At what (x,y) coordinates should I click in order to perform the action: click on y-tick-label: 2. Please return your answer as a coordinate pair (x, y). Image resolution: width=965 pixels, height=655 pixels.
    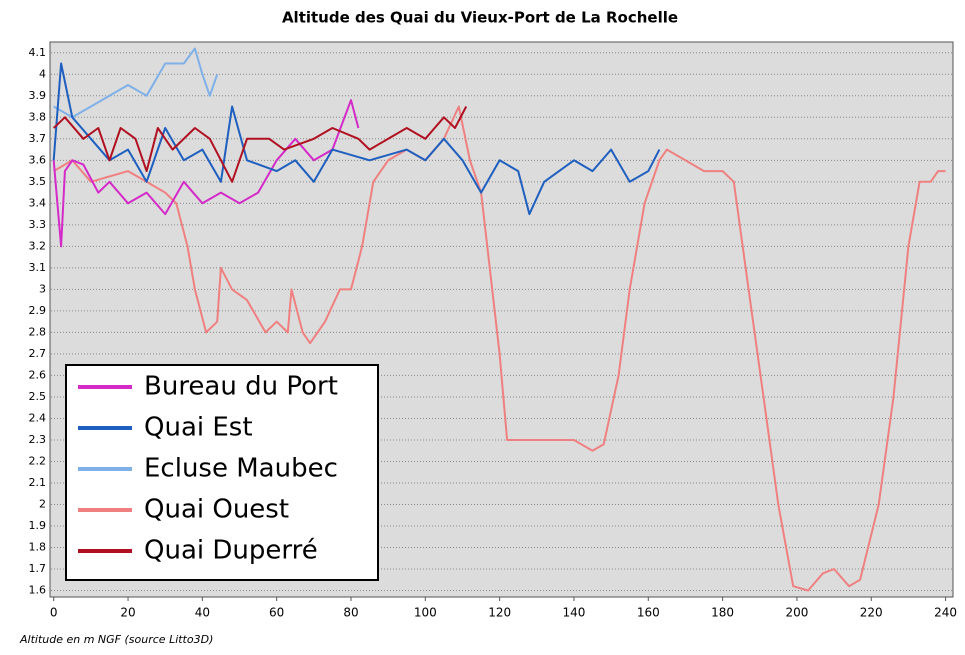
    Looking at the image, I should click on (42, 504).